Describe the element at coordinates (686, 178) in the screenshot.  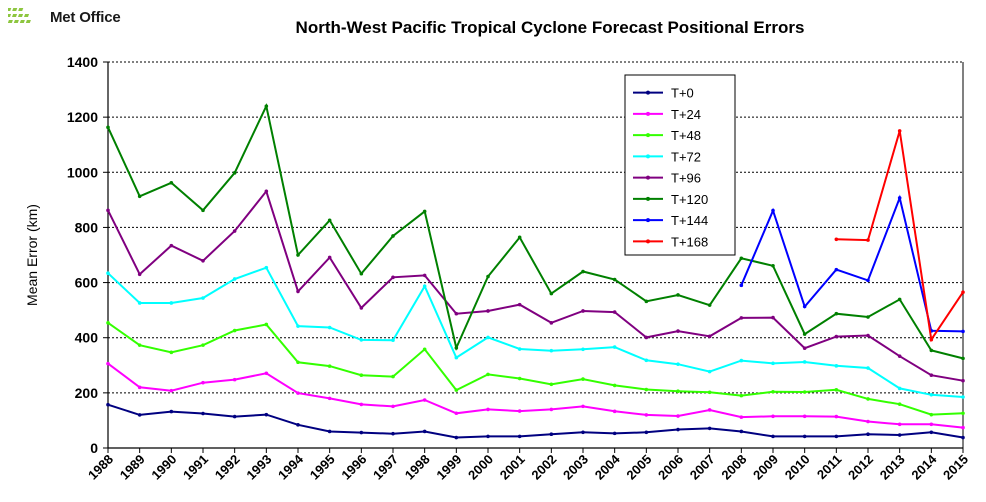
I see `legend-label: T+96` at that location.